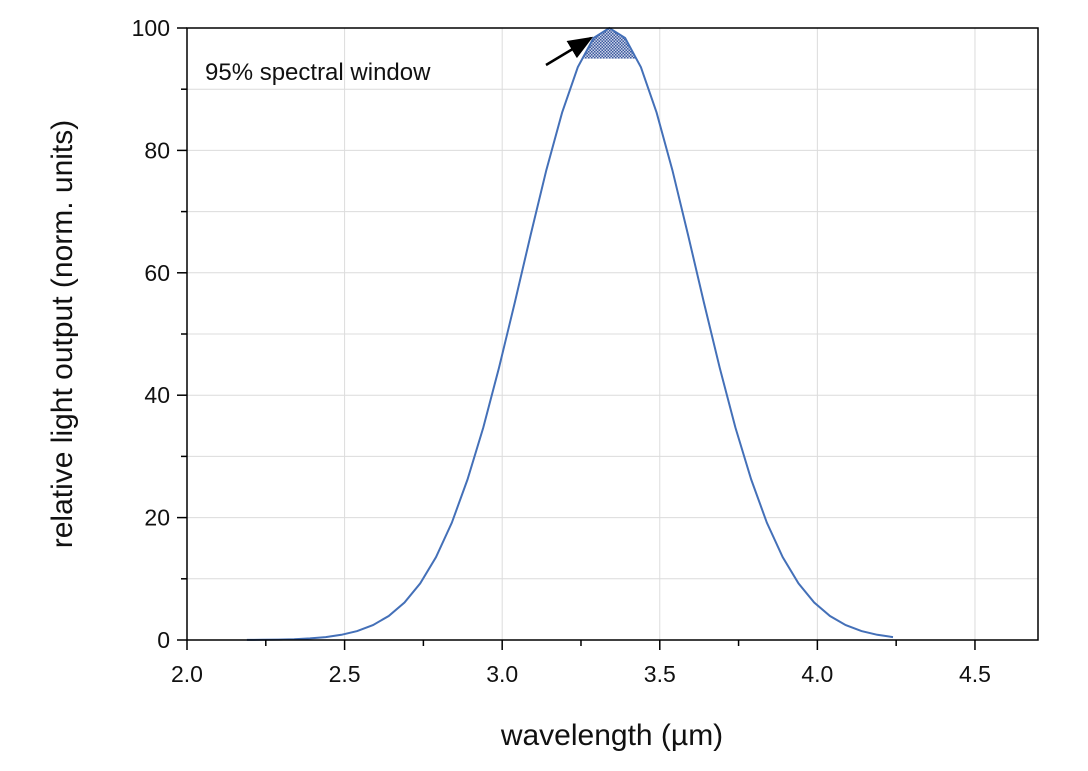 The image size is (1088, 771). Describe the element at coordinates (569, 51) in the screenshot. I see `annotation-arrow` at that location.